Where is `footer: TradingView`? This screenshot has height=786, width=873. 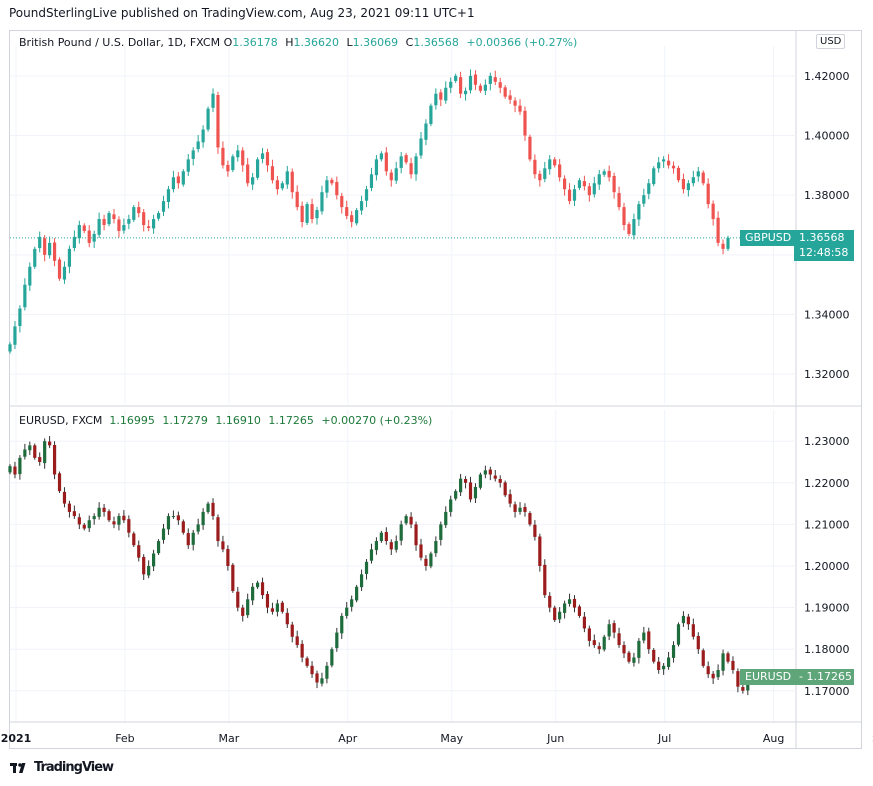 footer: TradingView is located at coordinates (62, 767).